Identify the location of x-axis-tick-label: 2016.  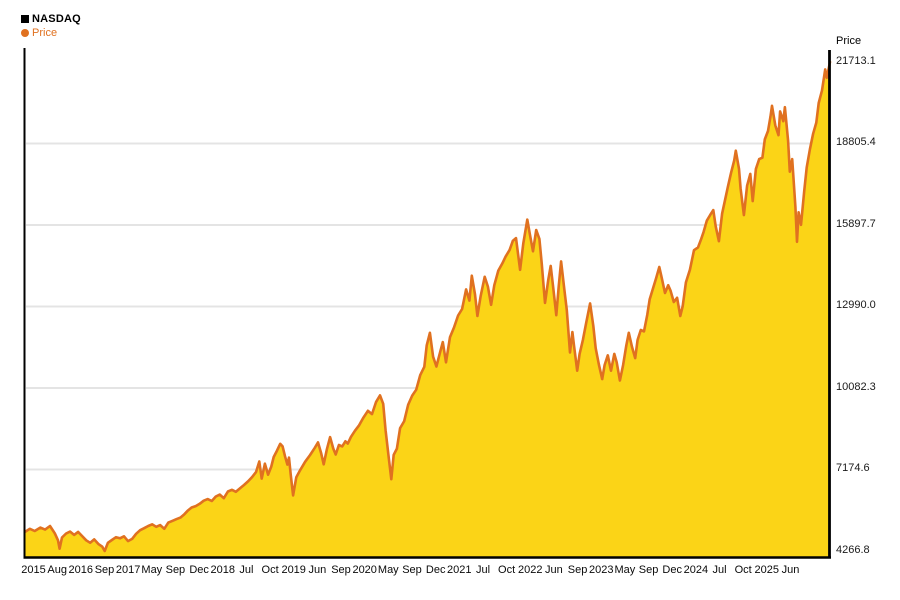
(81, 570).